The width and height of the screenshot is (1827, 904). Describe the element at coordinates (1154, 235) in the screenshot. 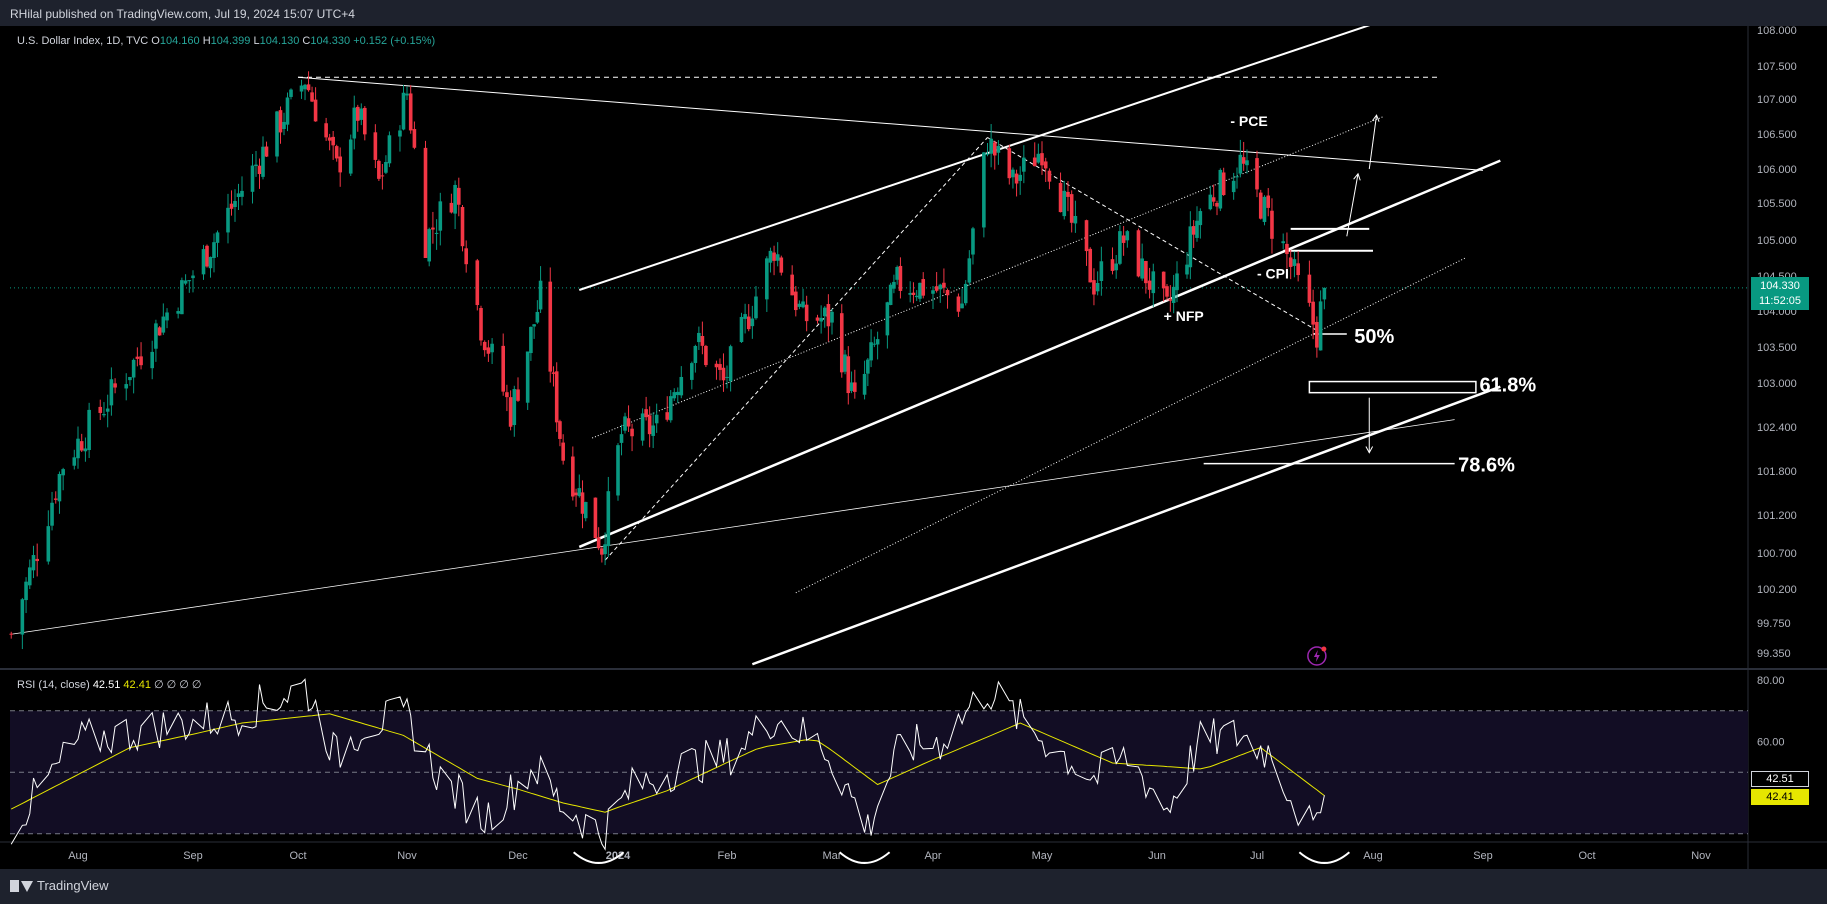

I see `fib-dashed-fall` at that location.